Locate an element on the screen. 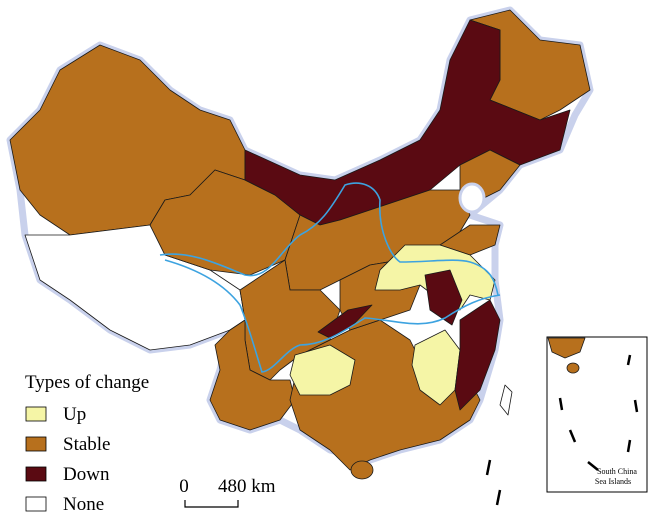 This screenshot has width=650, height=513. scale-end: 480 km is located at coordinates (247, 486).